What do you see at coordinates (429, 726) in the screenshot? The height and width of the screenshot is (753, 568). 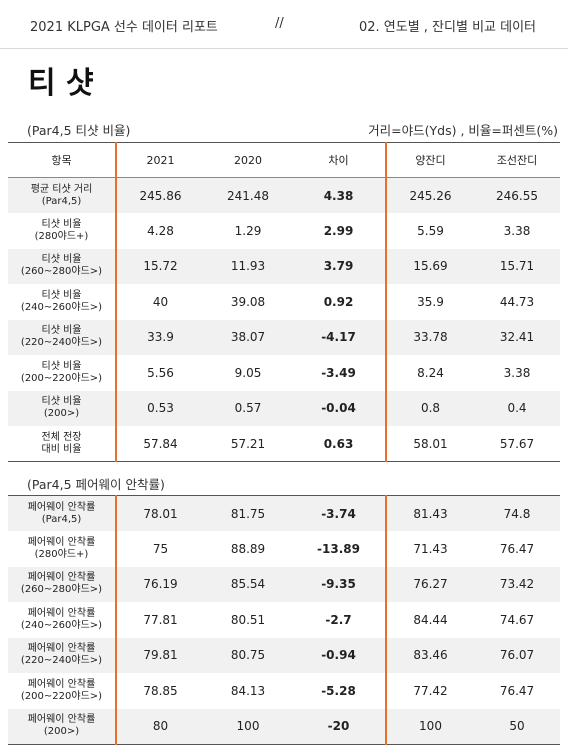 I see `value-yang-grass: 100` at bounding box center [429, 726].